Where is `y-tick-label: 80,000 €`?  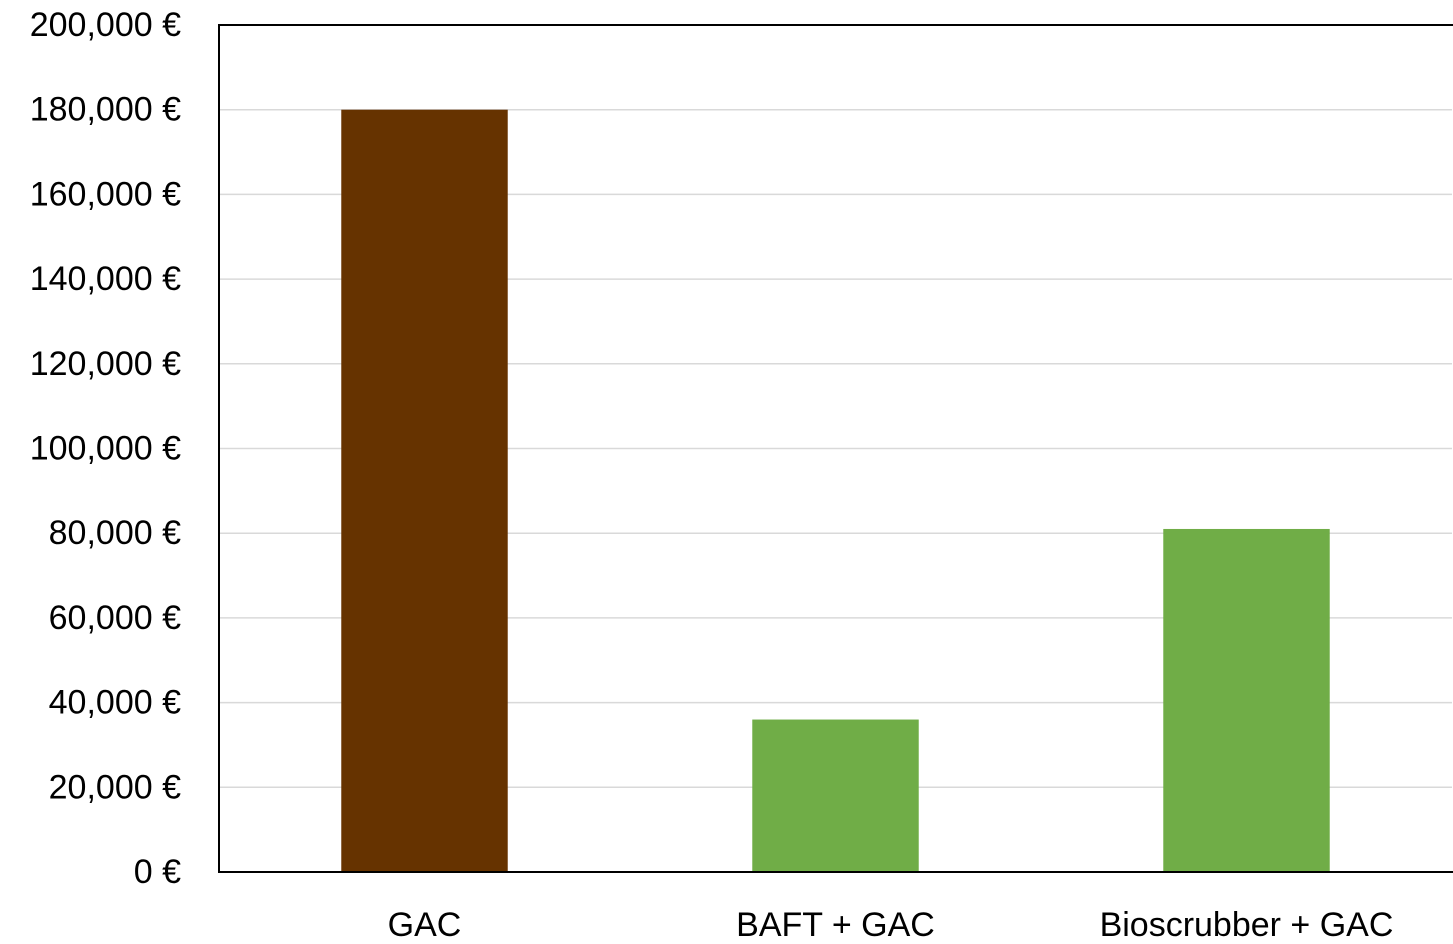 y-tick-label: 80,000 € is located at coordinates (115, 533).